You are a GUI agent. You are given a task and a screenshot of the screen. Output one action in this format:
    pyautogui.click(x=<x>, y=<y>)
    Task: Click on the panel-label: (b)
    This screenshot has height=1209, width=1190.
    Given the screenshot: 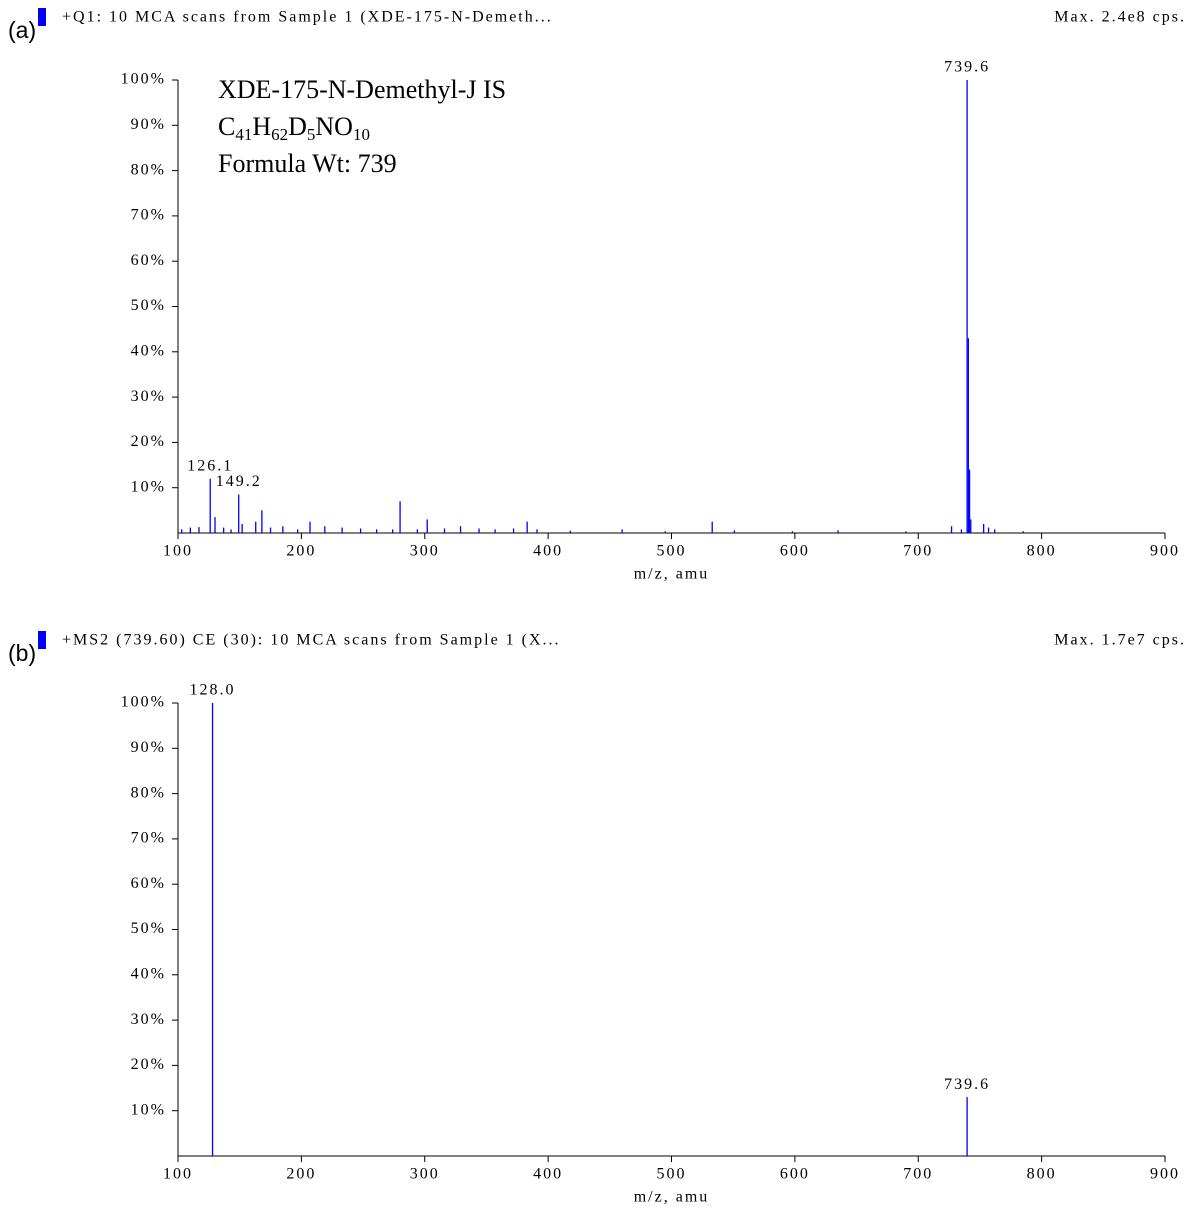 What is the action you would take?
    pyautogui.click(x=22, y=653)
    